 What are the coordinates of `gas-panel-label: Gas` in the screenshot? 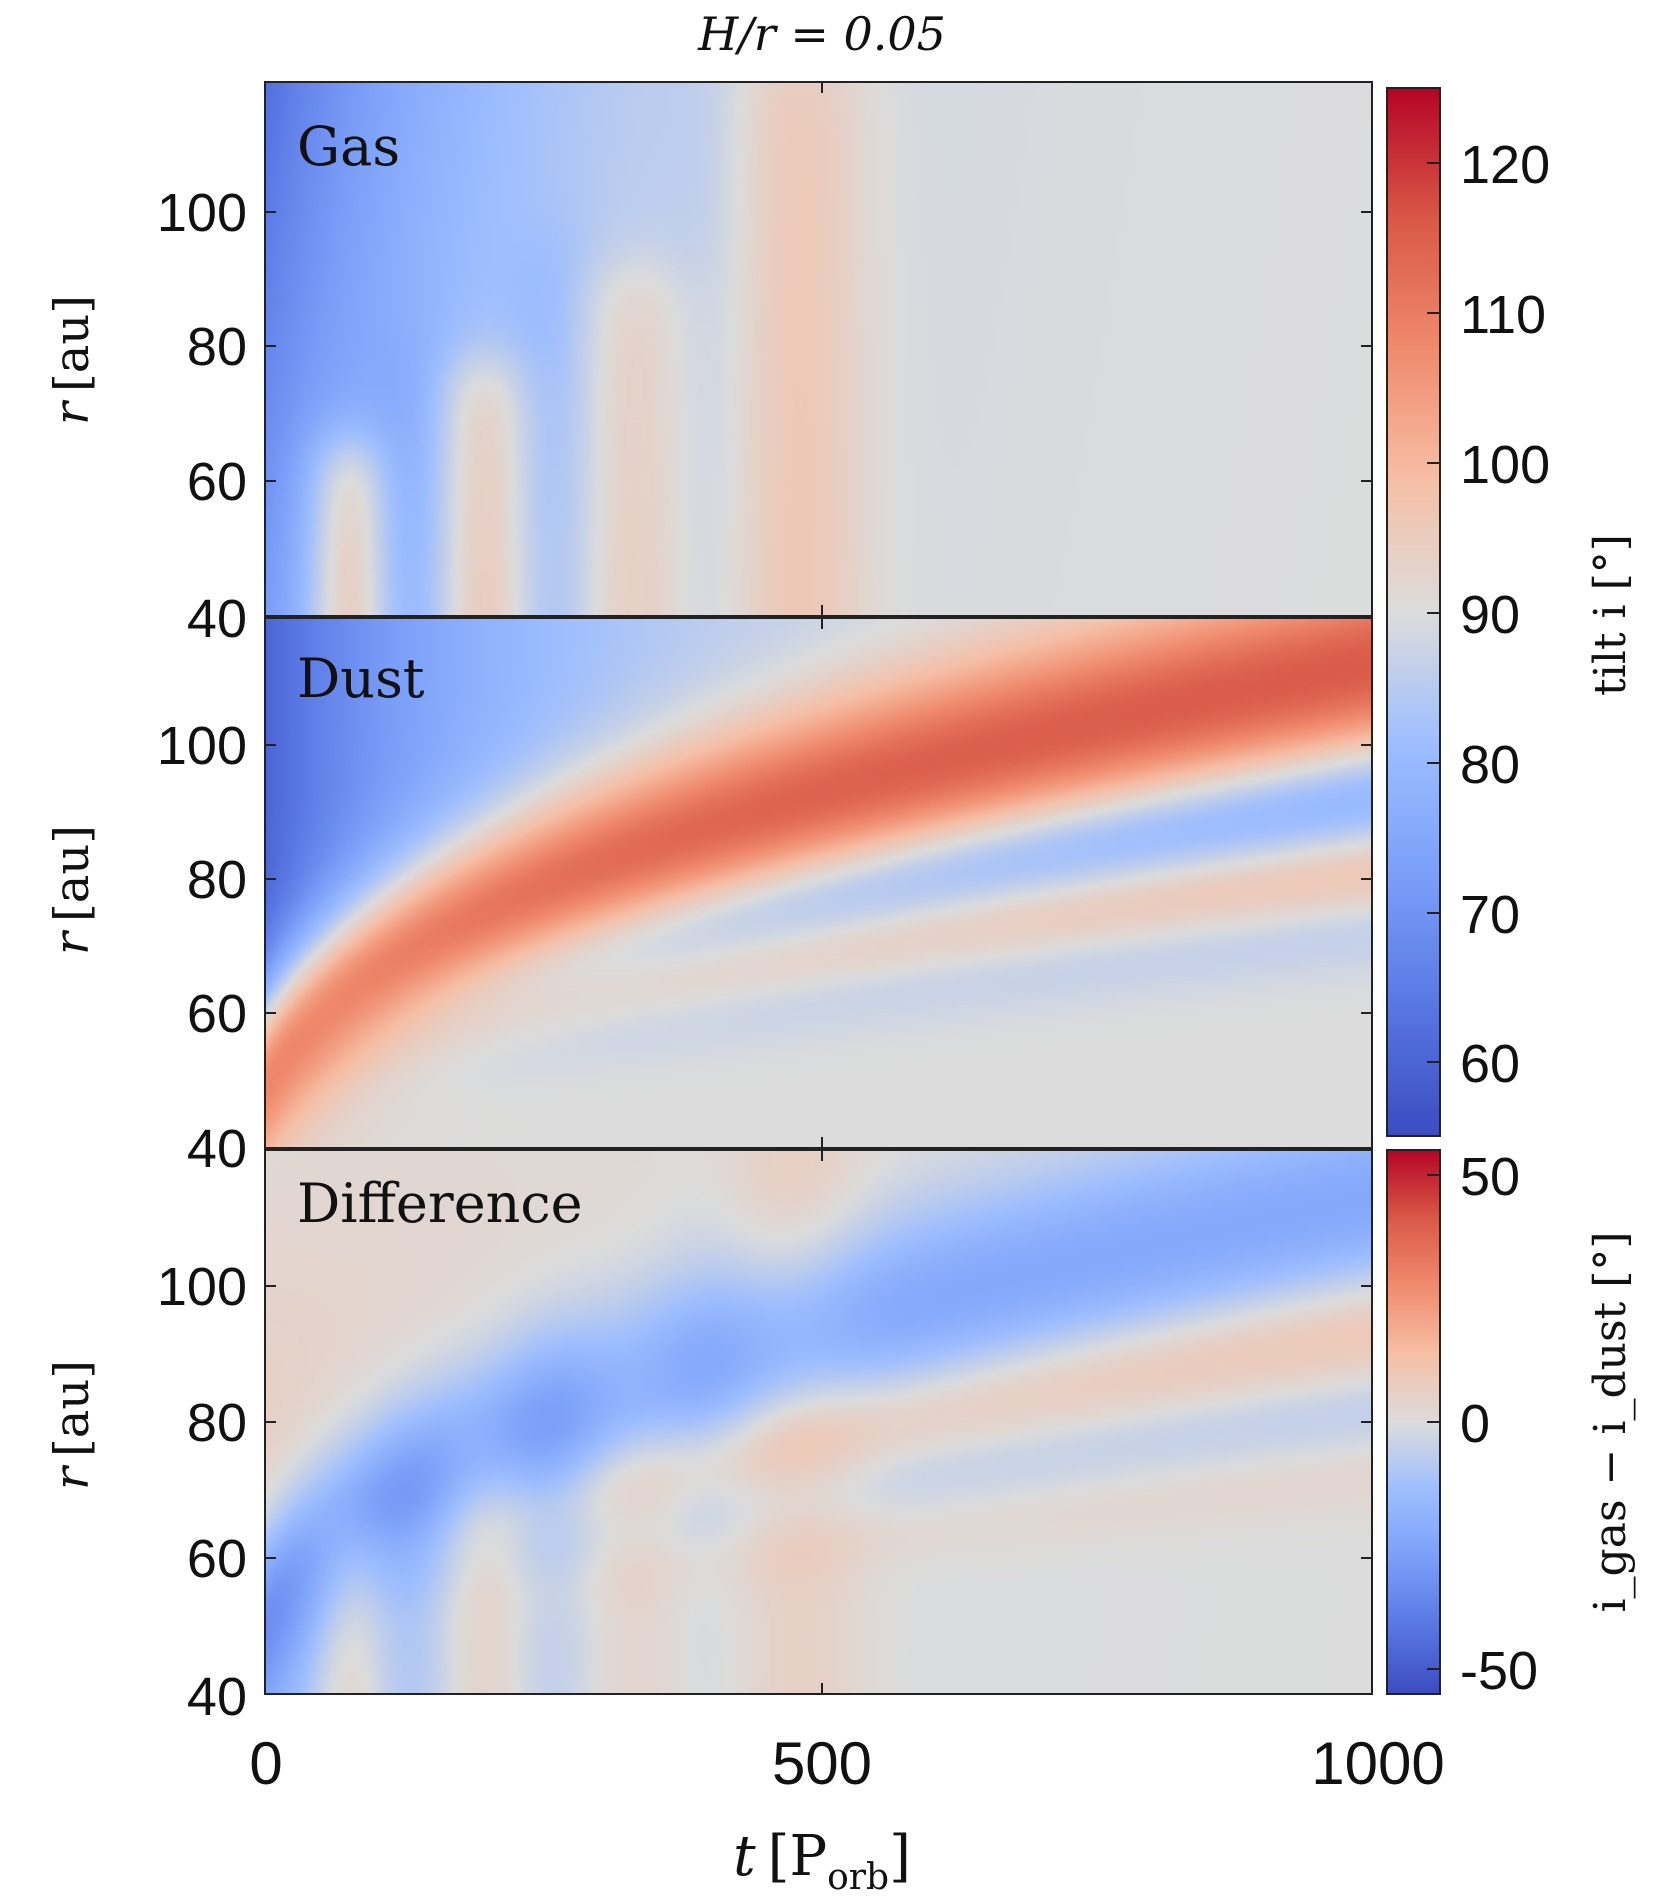 It's located at (348, 146).